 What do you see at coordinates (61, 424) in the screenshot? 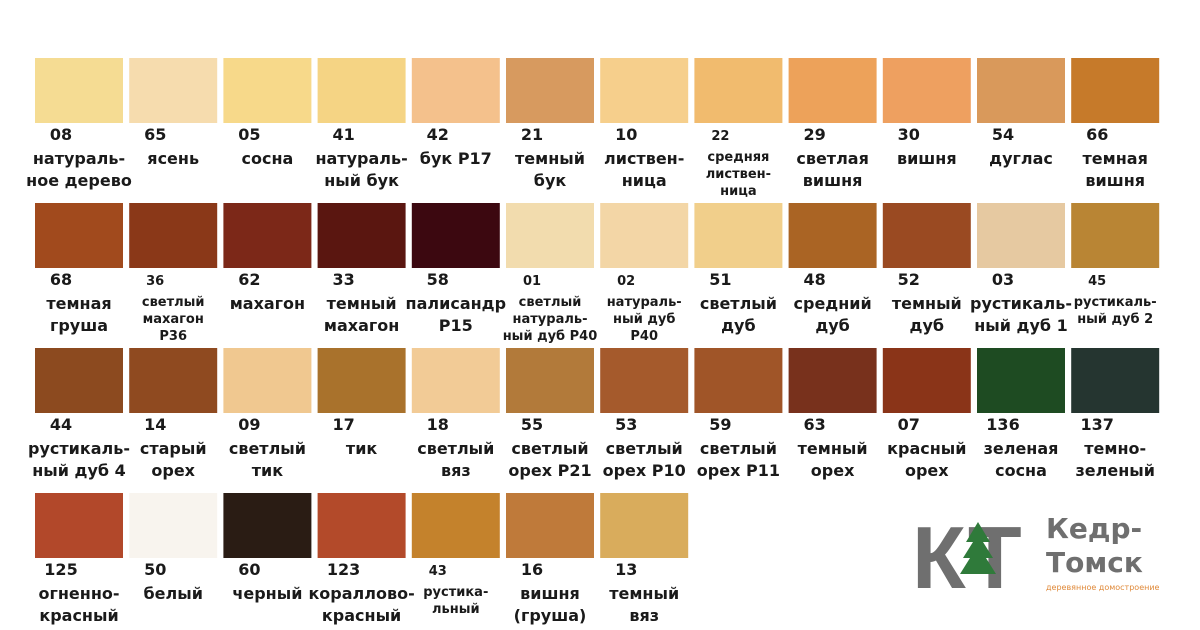
I see `swatch-code: 44` at bounding box center [61, 424].